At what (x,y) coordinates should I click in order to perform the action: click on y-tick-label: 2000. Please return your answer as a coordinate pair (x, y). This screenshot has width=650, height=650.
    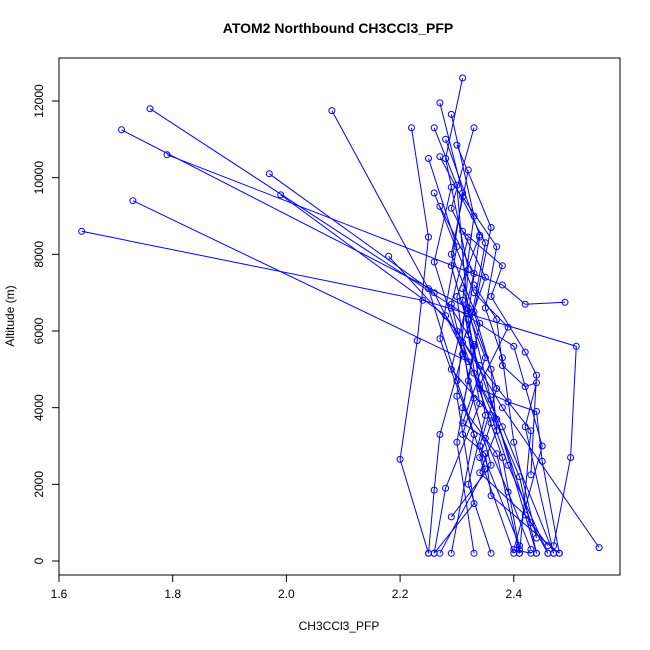
    Looking at the image, I should click on (39, 484).